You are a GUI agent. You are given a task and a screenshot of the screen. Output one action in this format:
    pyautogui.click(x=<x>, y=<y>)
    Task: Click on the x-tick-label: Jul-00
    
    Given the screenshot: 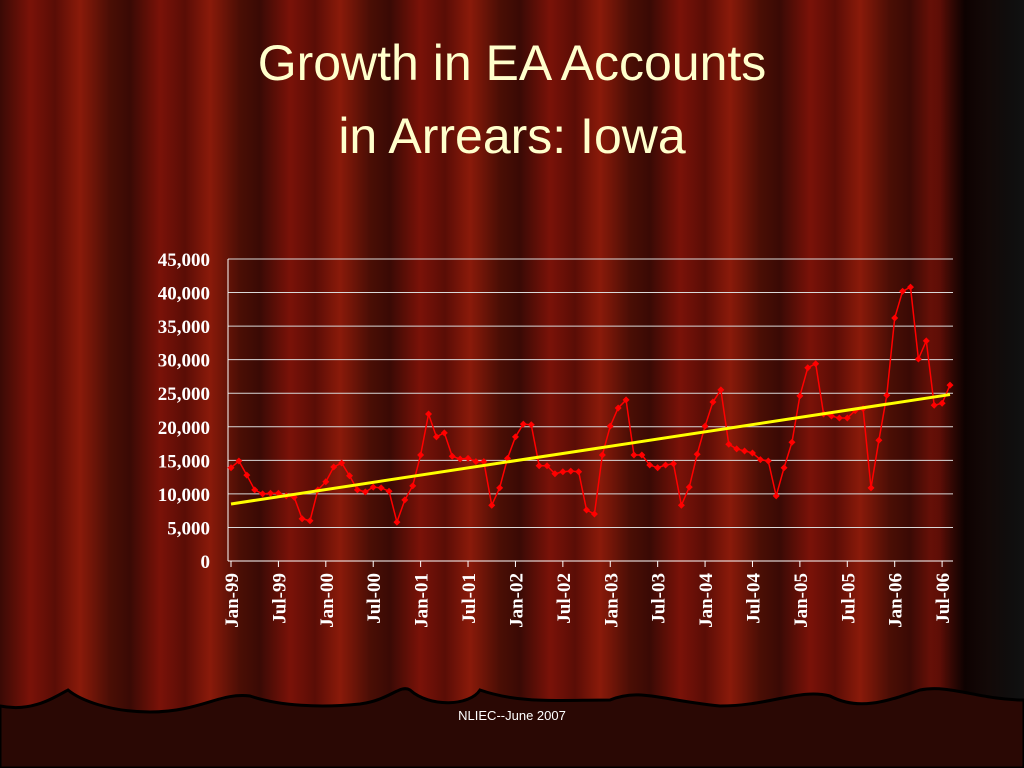 What is the action you would take?
    pyautogui.click(x=374, y=598)
    